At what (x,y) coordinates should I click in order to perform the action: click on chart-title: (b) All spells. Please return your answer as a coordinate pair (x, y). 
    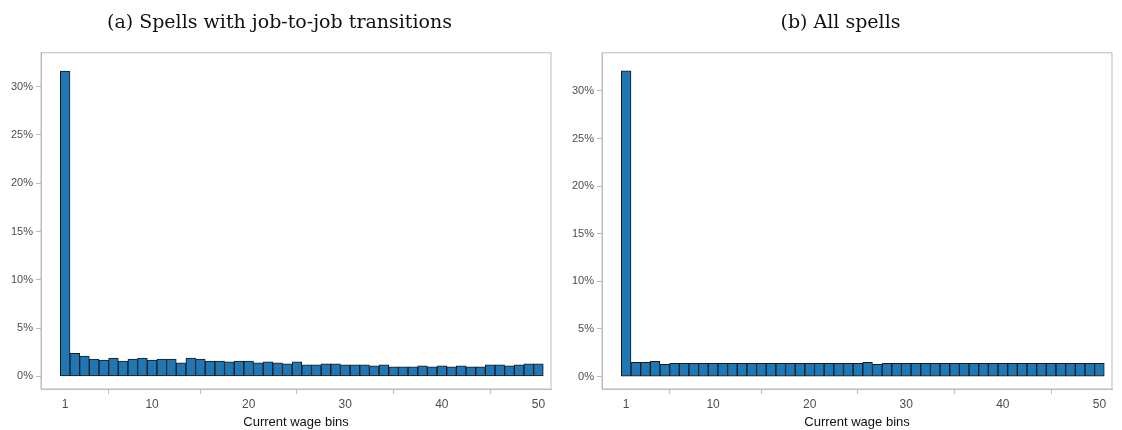
    Looking at the image, I should click on (840, 21).